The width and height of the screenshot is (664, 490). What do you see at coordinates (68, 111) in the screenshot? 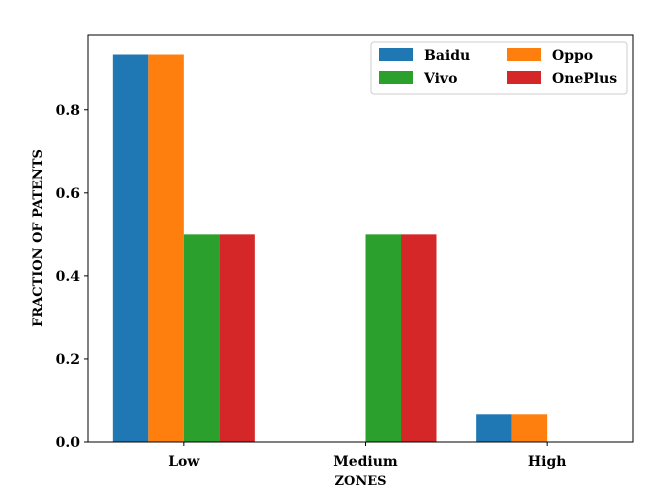
I see `y-tick-label: 0.8` at bounding box center [68, 111].